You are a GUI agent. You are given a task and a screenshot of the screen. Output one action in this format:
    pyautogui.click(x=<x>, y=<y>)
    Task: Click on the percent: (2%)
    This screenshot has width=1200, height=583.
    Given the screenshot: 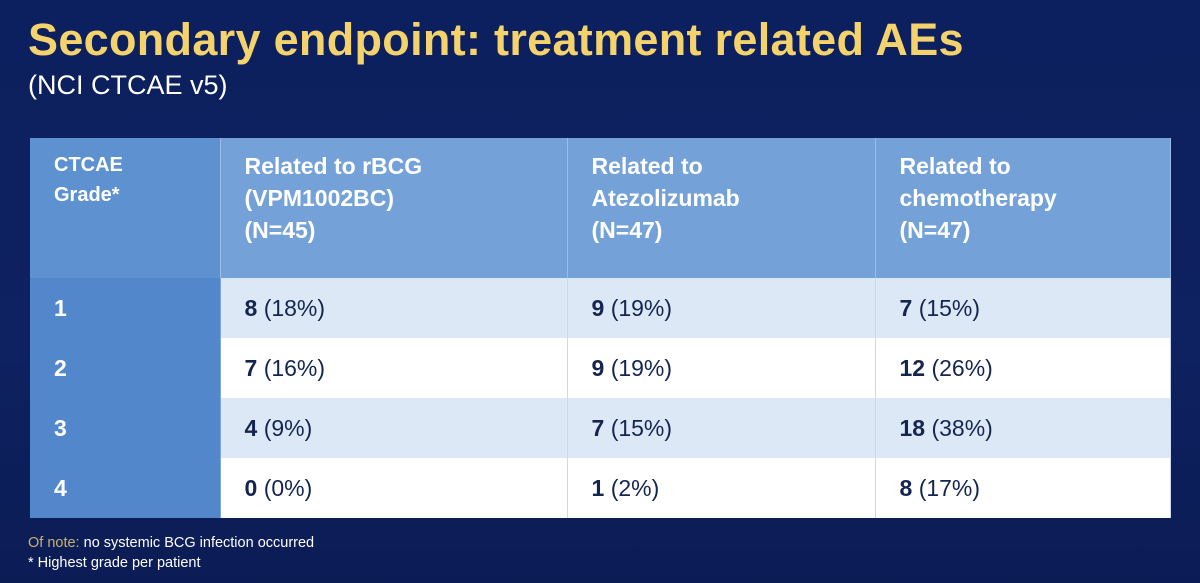 What is the action you would take?
    pyautogui.click(x=635, y=487)
    